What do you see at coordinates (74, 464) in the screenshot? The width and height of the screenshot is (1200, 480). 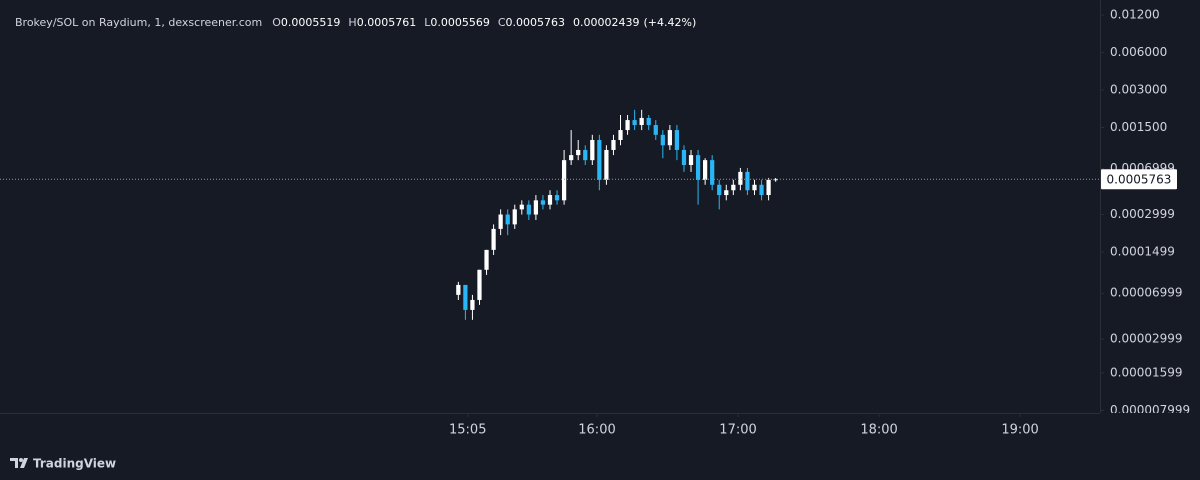 I see `footer-brand: TradingView` at bounding box center [74, 464].